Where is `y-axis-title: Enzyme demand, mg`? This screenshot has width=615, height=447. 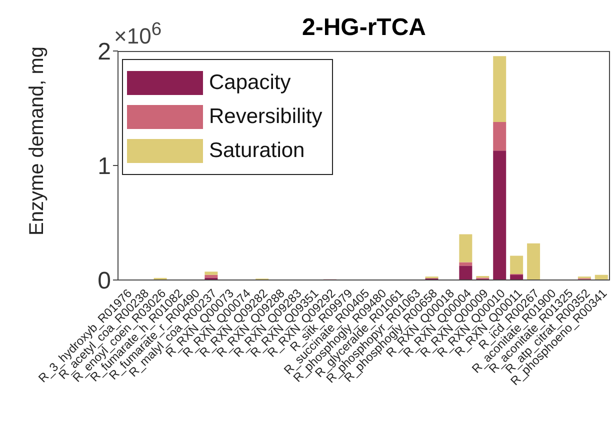
y-axis-title: Enzyme demand, mg is located at coordinates (37, 141).